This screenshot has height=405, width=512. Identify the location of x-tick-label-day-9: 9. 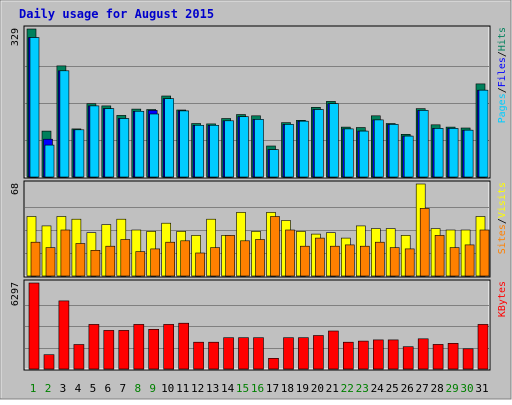
(152, 388).